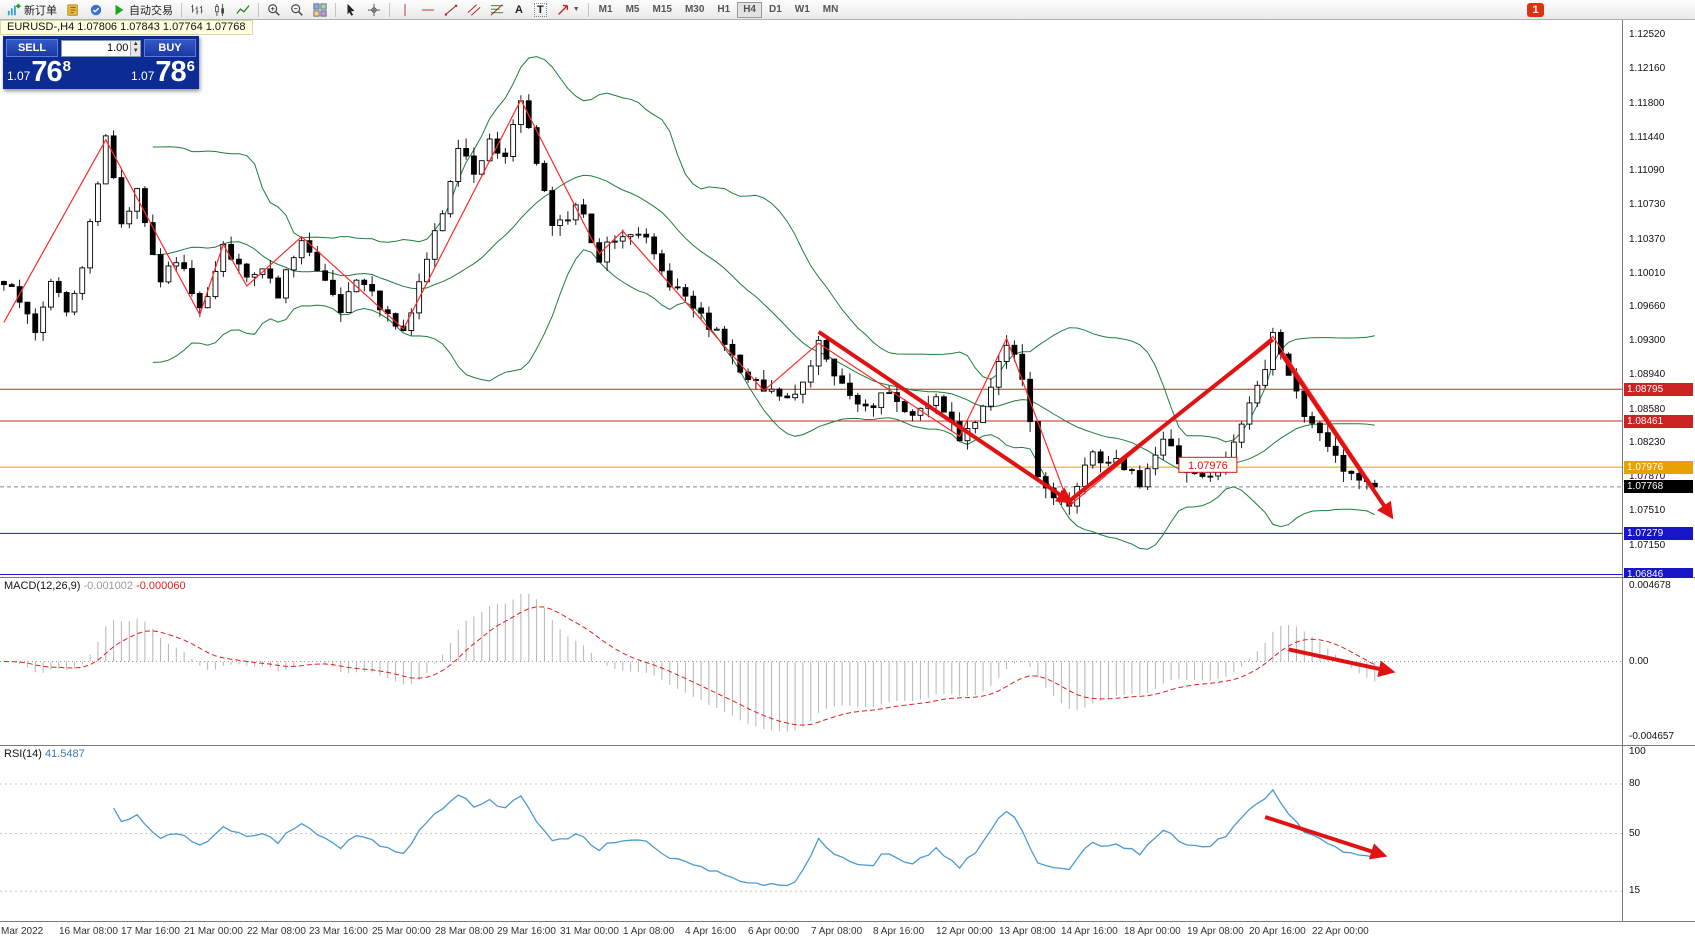 This screenshot has height=941, width=1695. I want to click on tile-windows-button, so click(320, 10).